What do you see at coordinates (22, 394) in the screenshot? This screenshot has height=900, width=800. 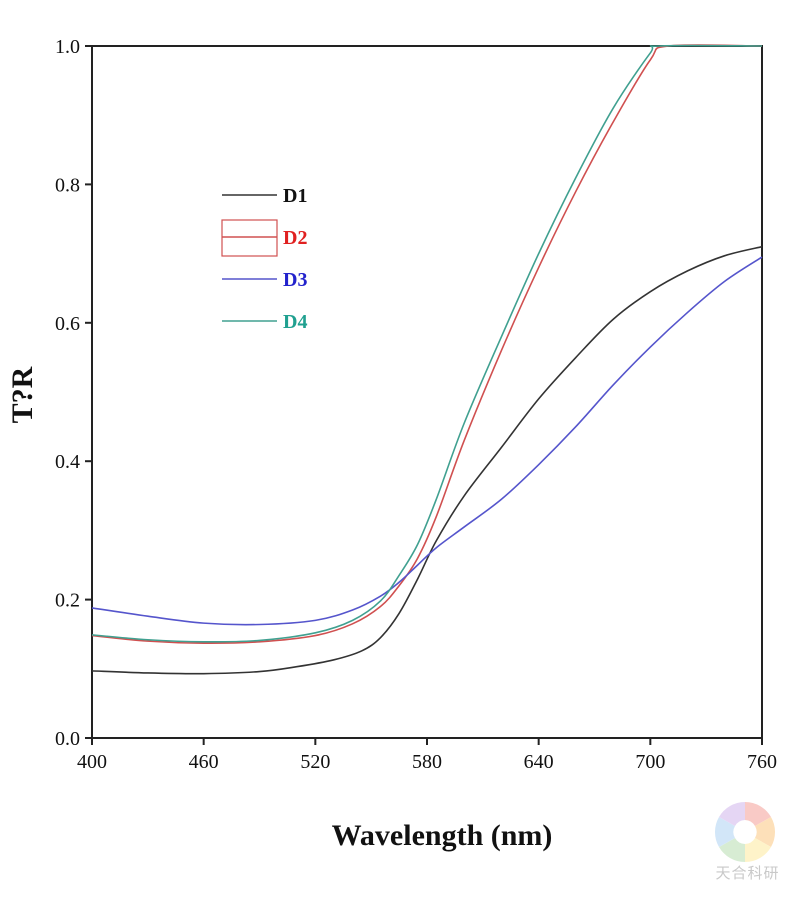 I see `y-axis-title: T?R` at bounding box center [22, 394].